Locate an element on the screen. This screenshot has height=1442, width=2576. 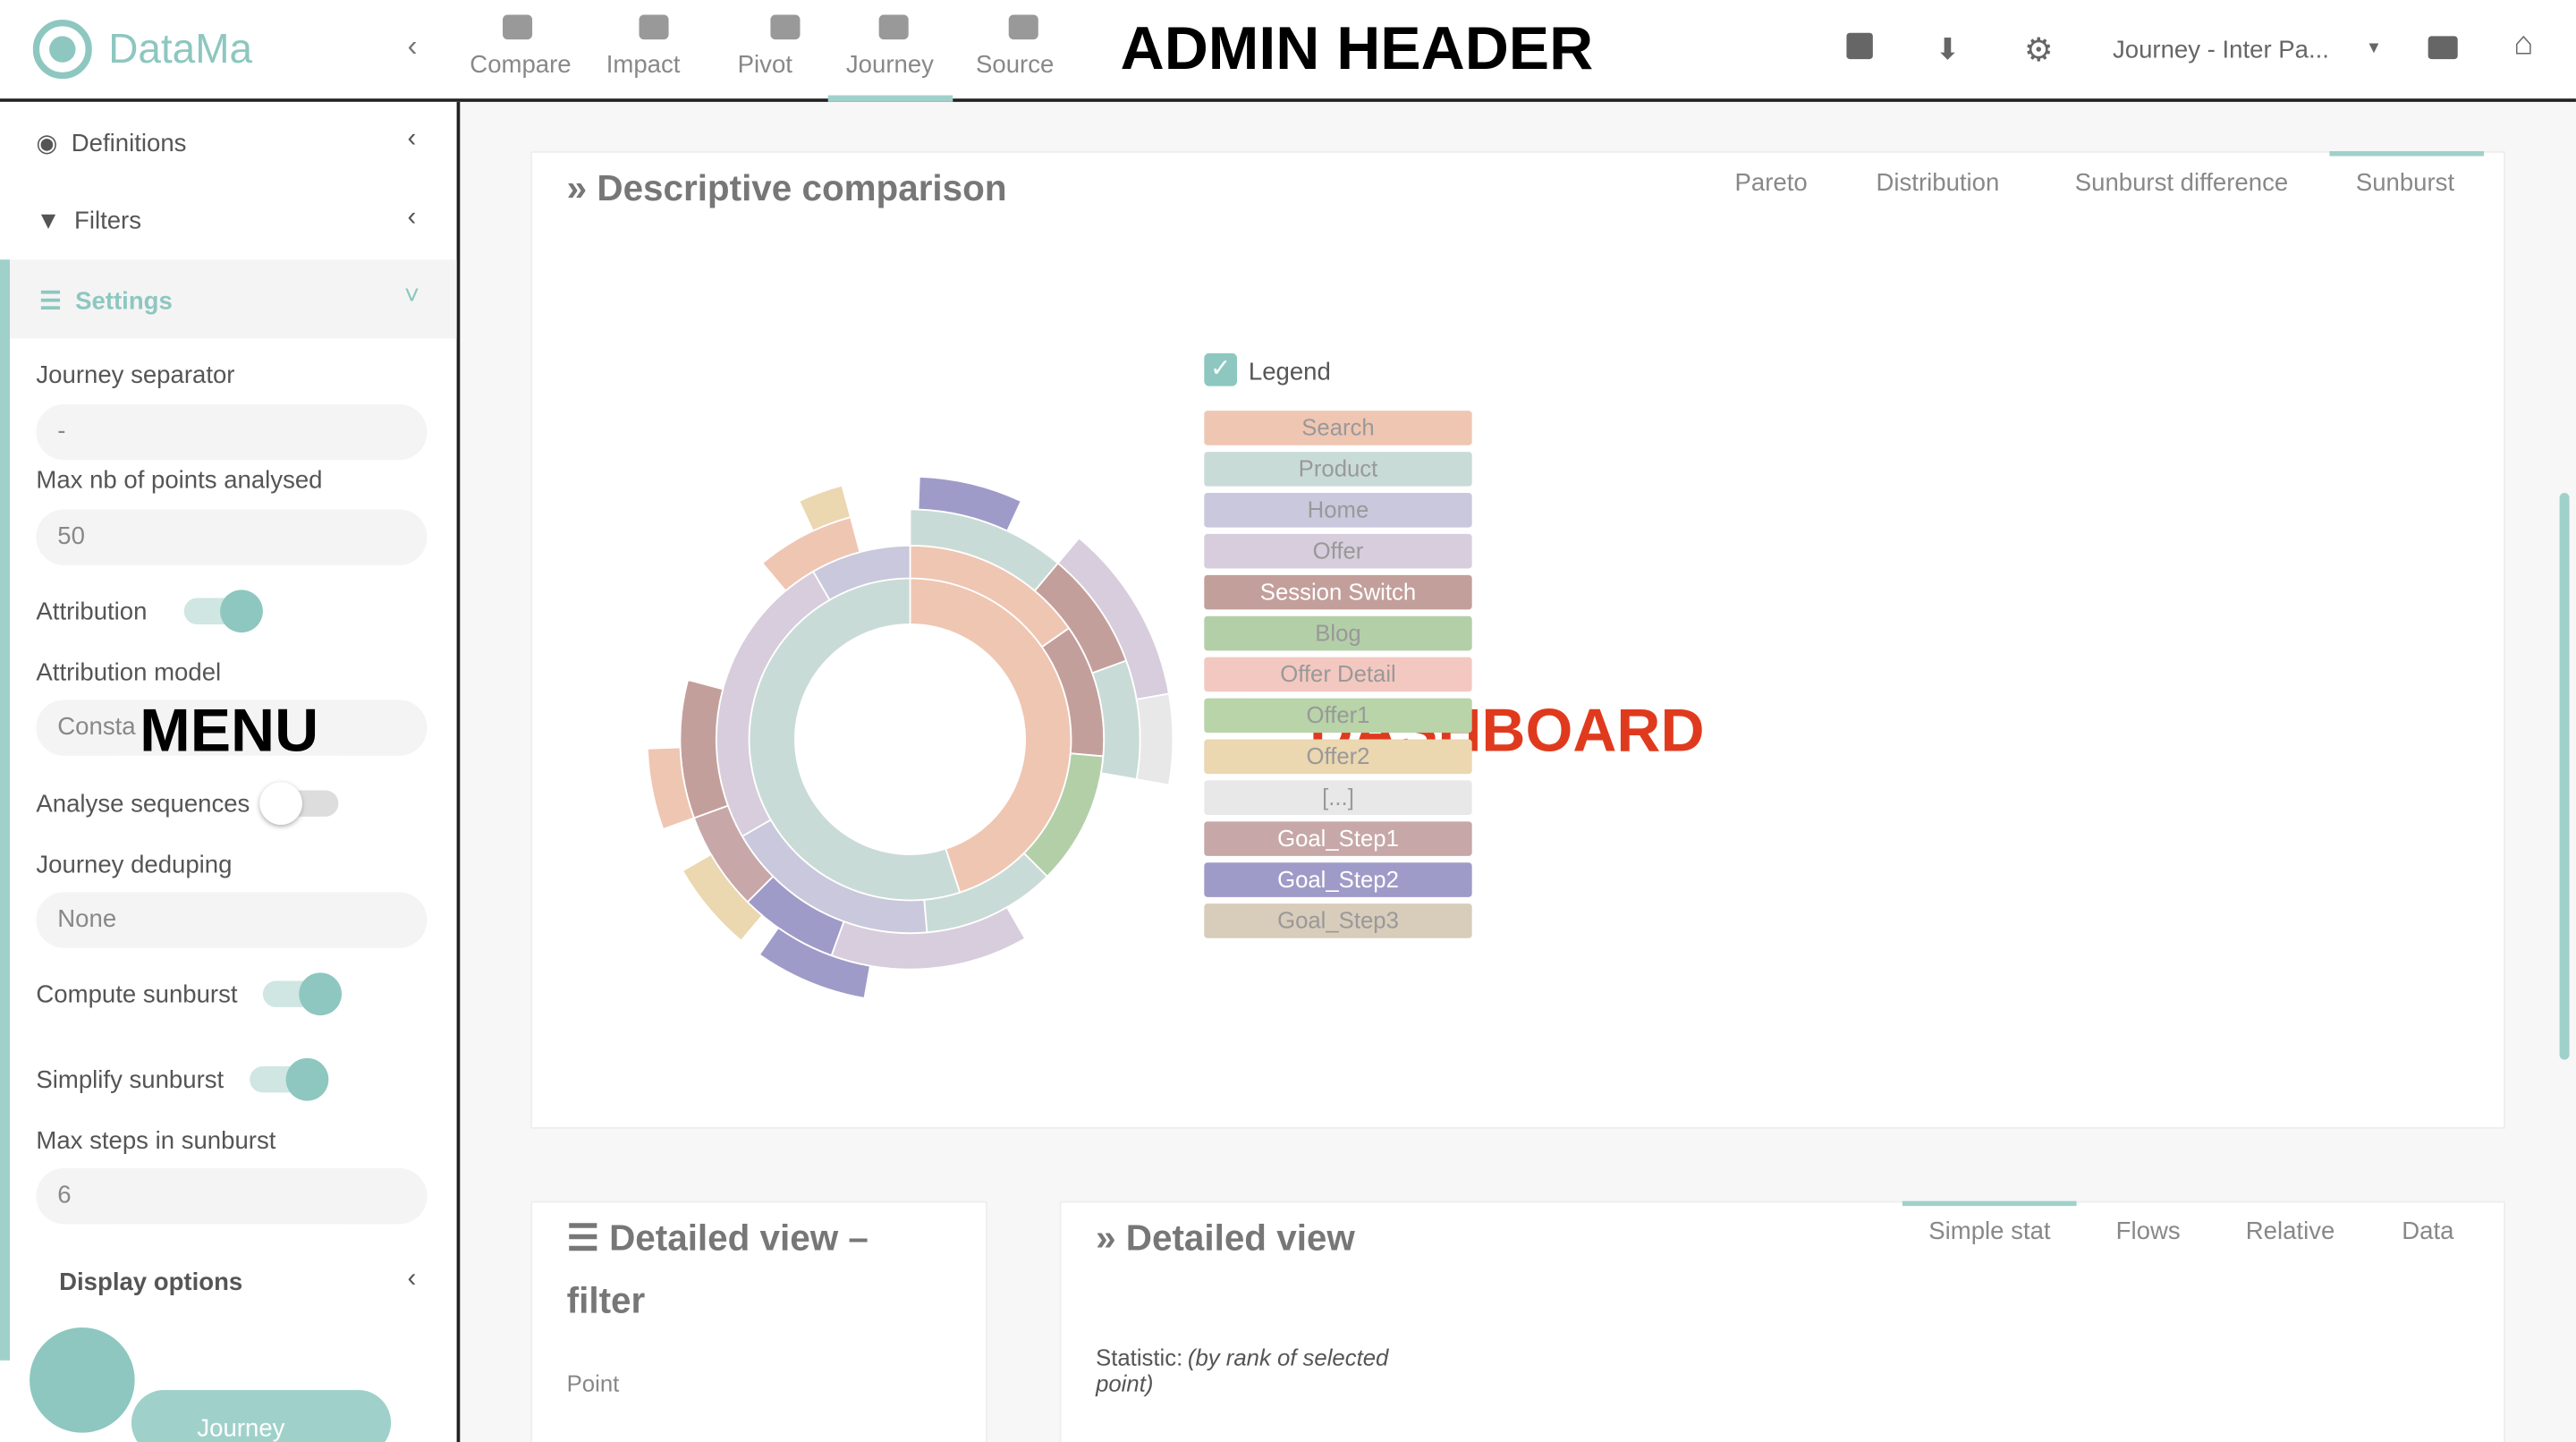
download-icon: ⬇ is located at coordinates (1948, 49).